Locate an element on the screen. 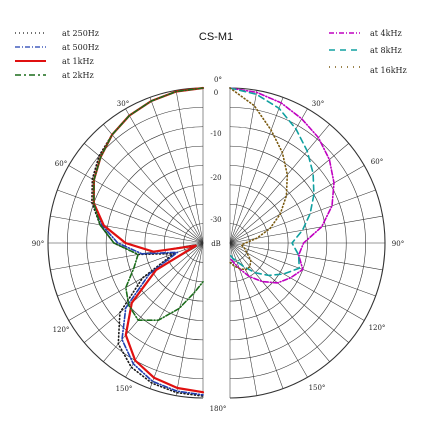 The image size is (433, 433). series-curve-16khz is located at coordinates (259, 179).